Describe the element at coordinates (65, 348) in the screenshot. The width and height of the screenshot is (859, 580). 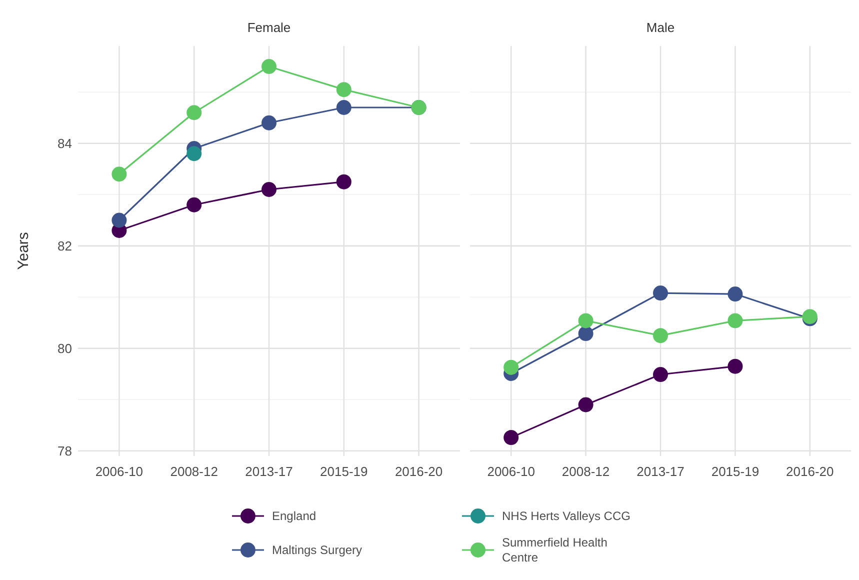
I see `y-tick-label: 80` at that location.